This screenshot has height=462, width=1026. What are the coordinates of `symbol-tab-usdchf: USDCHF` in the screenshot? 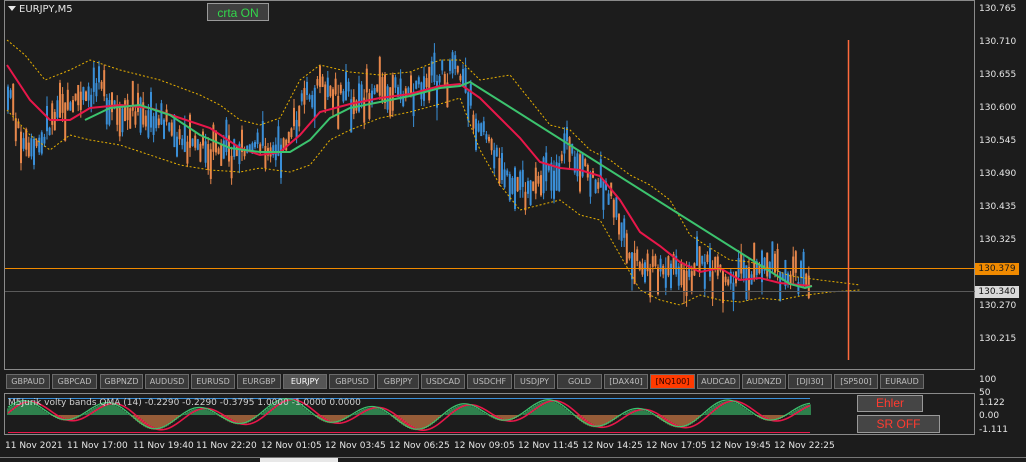 It's located at (489, 381).